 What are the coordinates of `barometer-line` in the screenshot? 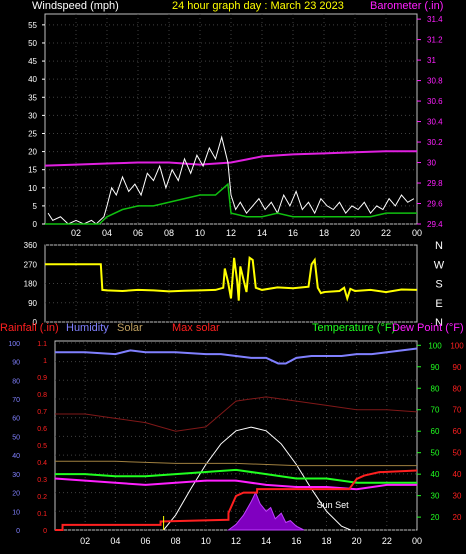 It's located at (230, 158).